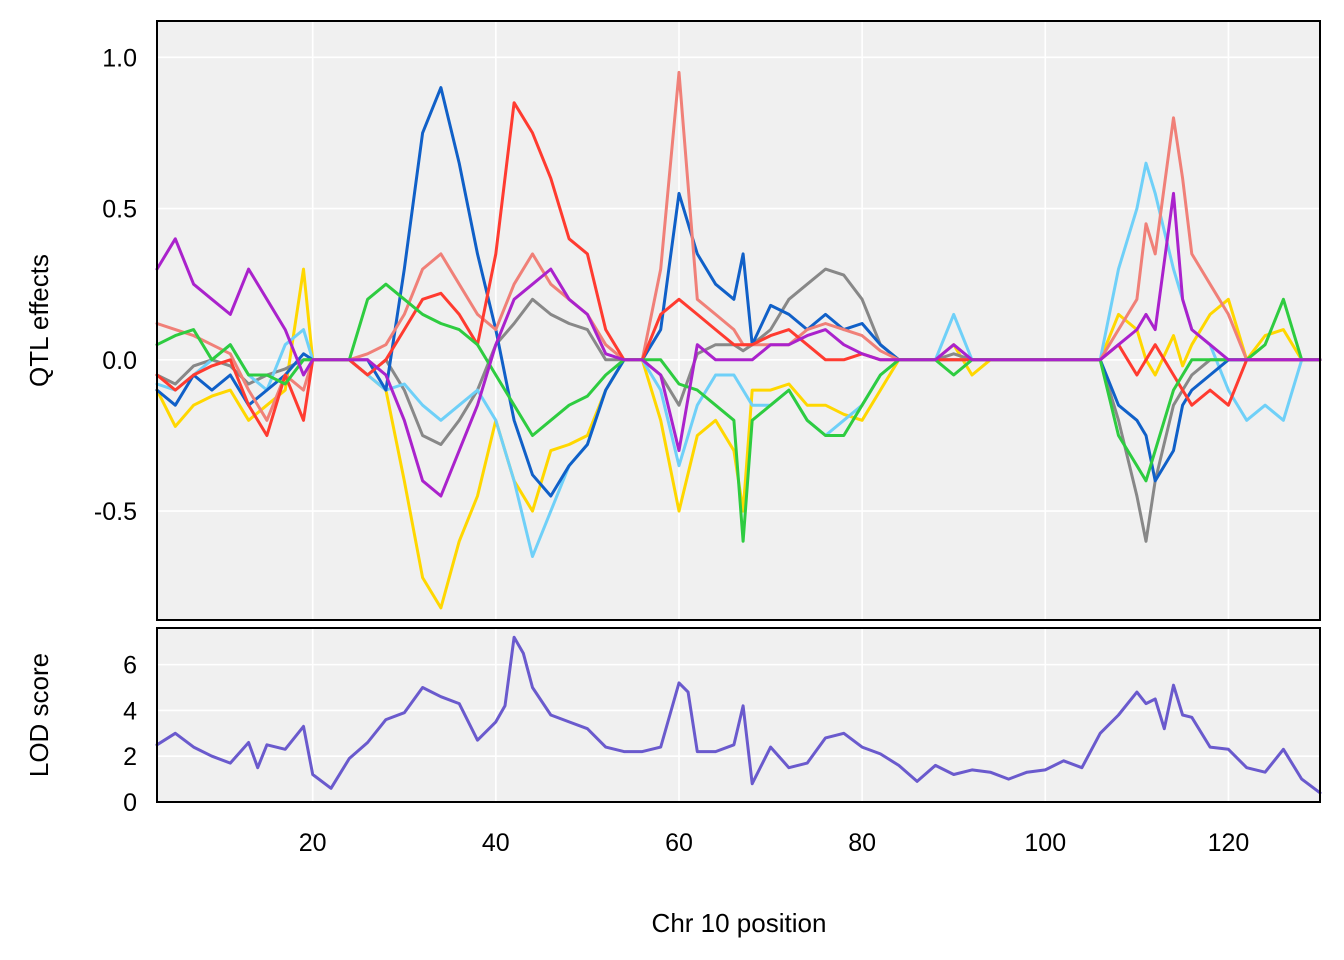  What do you see at coordinates (115, 512) in the screenshot?
I see `y-tick-label: -0.5` at bounding box center [115, 512].